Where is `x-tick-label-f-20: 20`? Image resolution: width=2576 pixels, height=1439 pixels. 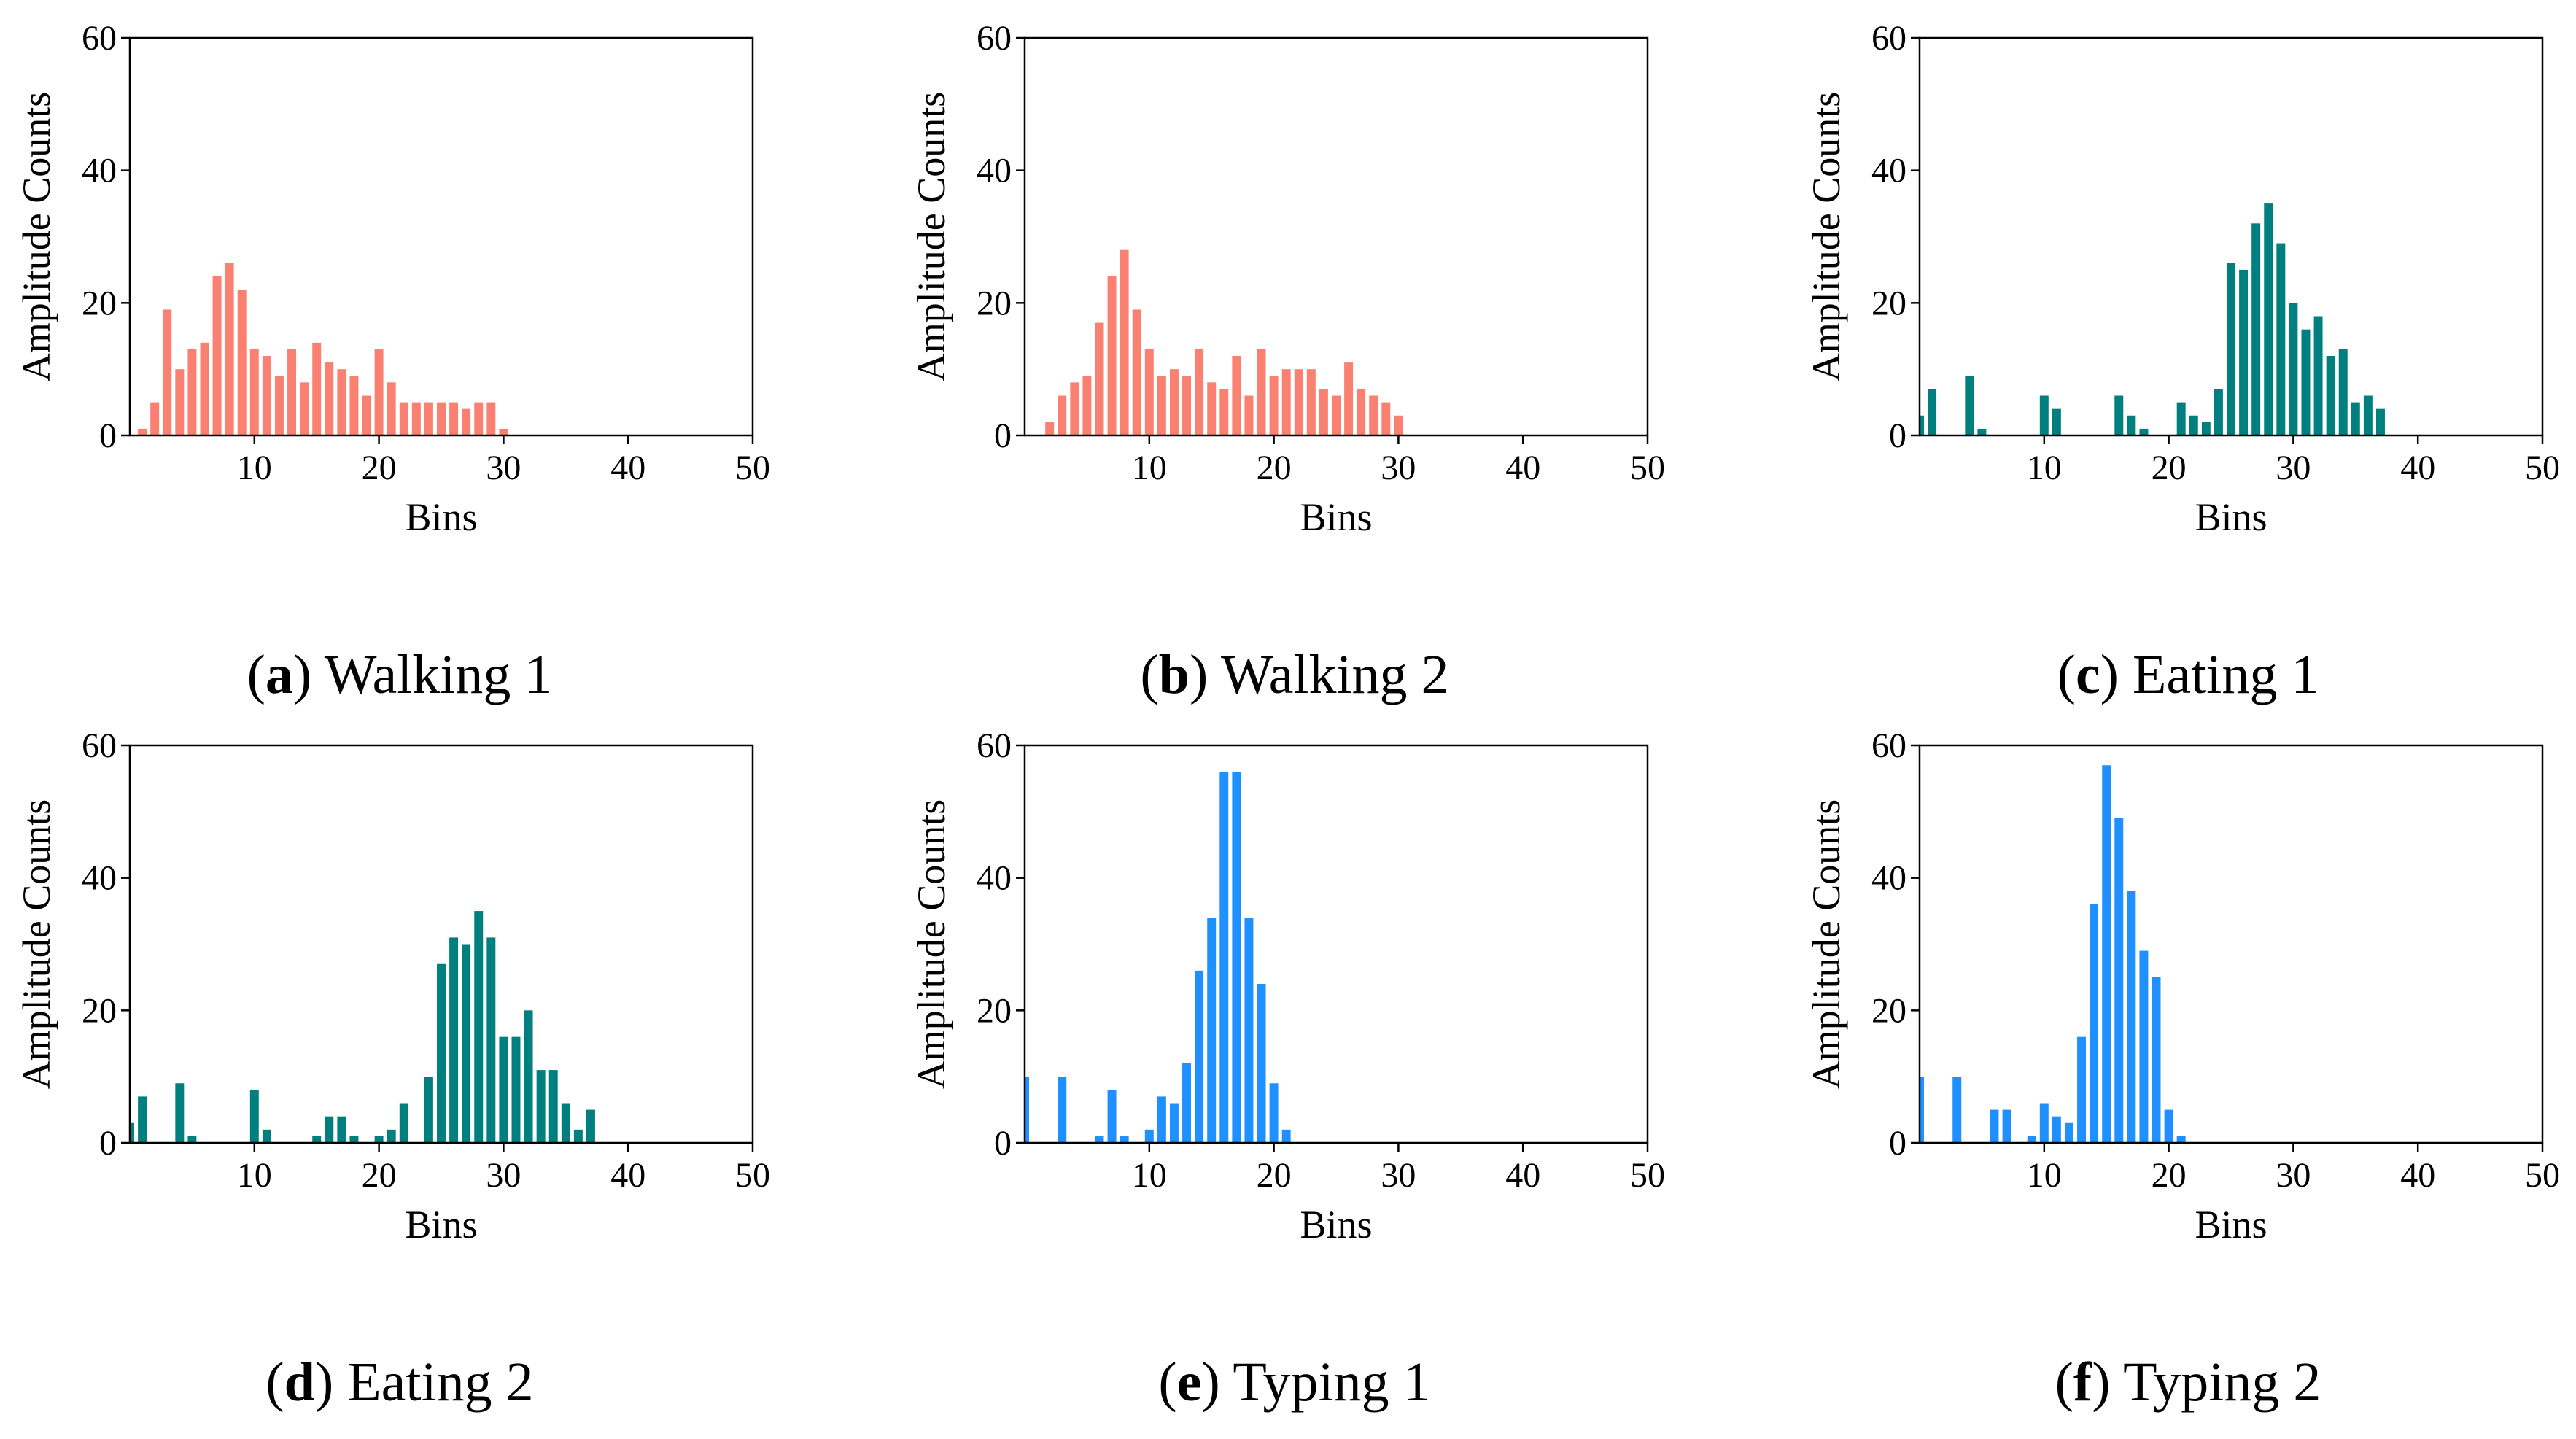
x-tick-label-f-20: 20 is located at coordinates (2169, 1175).